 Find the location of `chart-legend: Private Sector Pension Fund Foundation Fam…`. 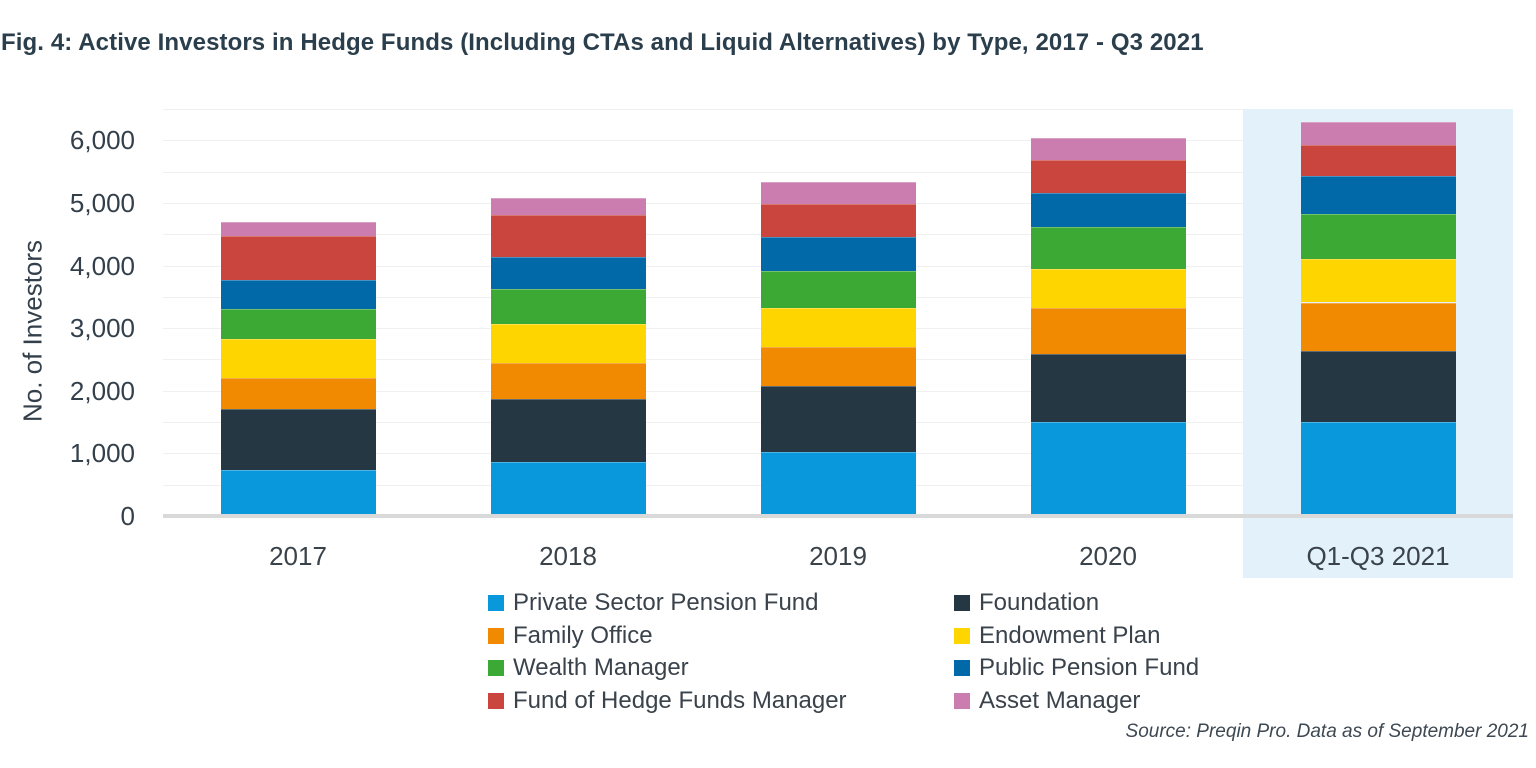

chart-legend: Private Sector Pension Fund Foundation Fam… is located at coordinates (843, 652).